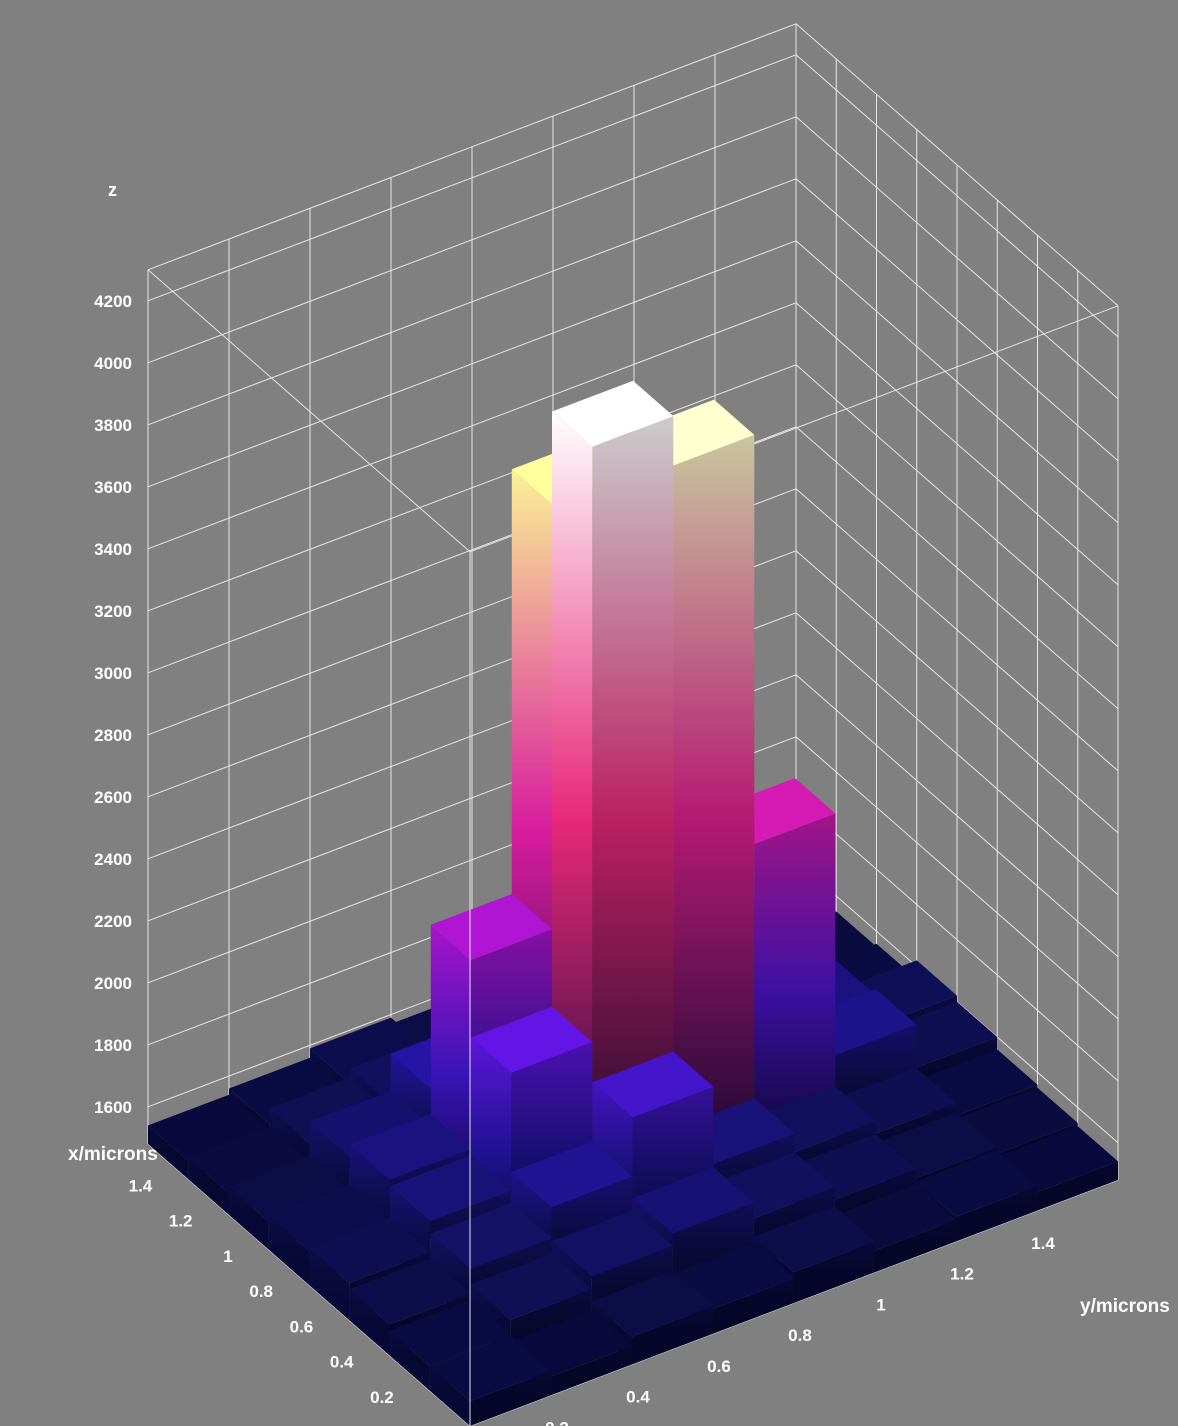 Image resolution: width=1178 pixels, height=1426 pixels. Describe the element at coordinates (112, 190) in the screenshot. I see `z-axis-label: z` at that location.